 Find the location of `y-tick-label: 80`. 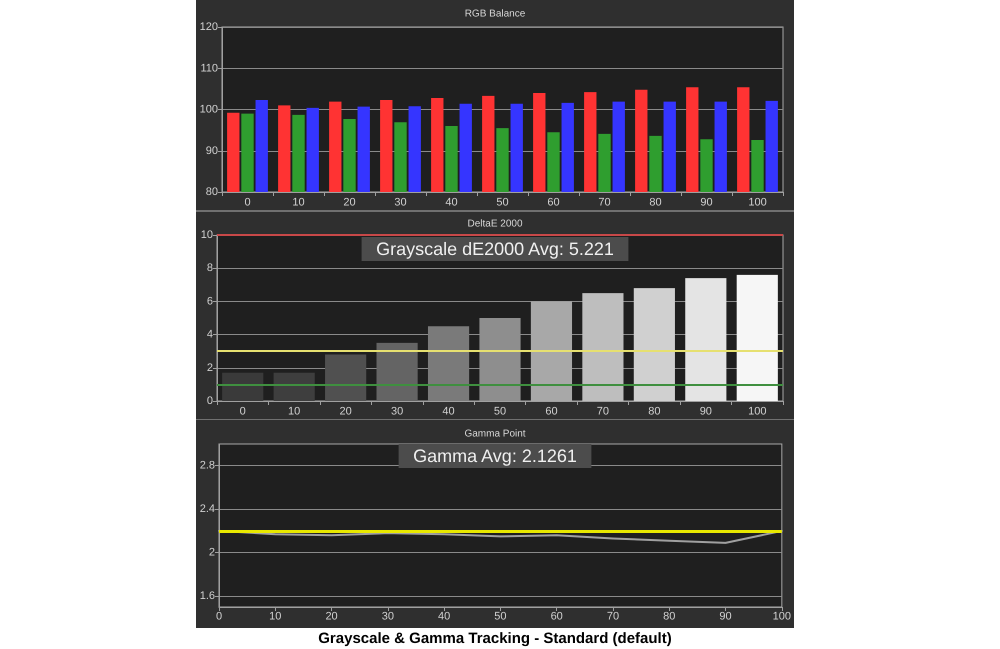

y-tick-label: 80 is located at coordinates (212, 192).